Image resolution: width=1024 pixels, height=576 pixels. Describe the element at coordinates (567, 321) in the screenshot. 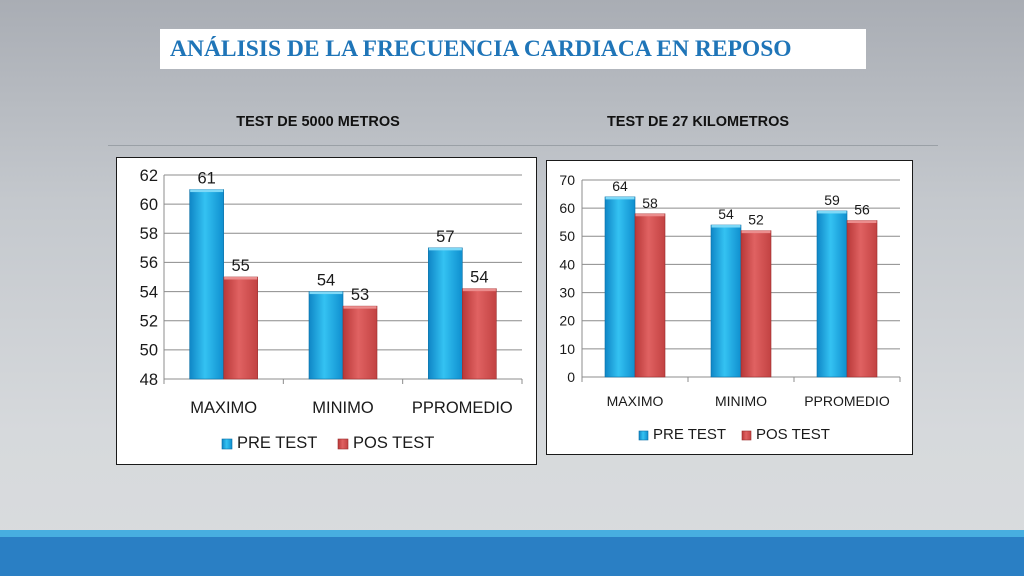

I see `y-tick-label: 20` at that location.